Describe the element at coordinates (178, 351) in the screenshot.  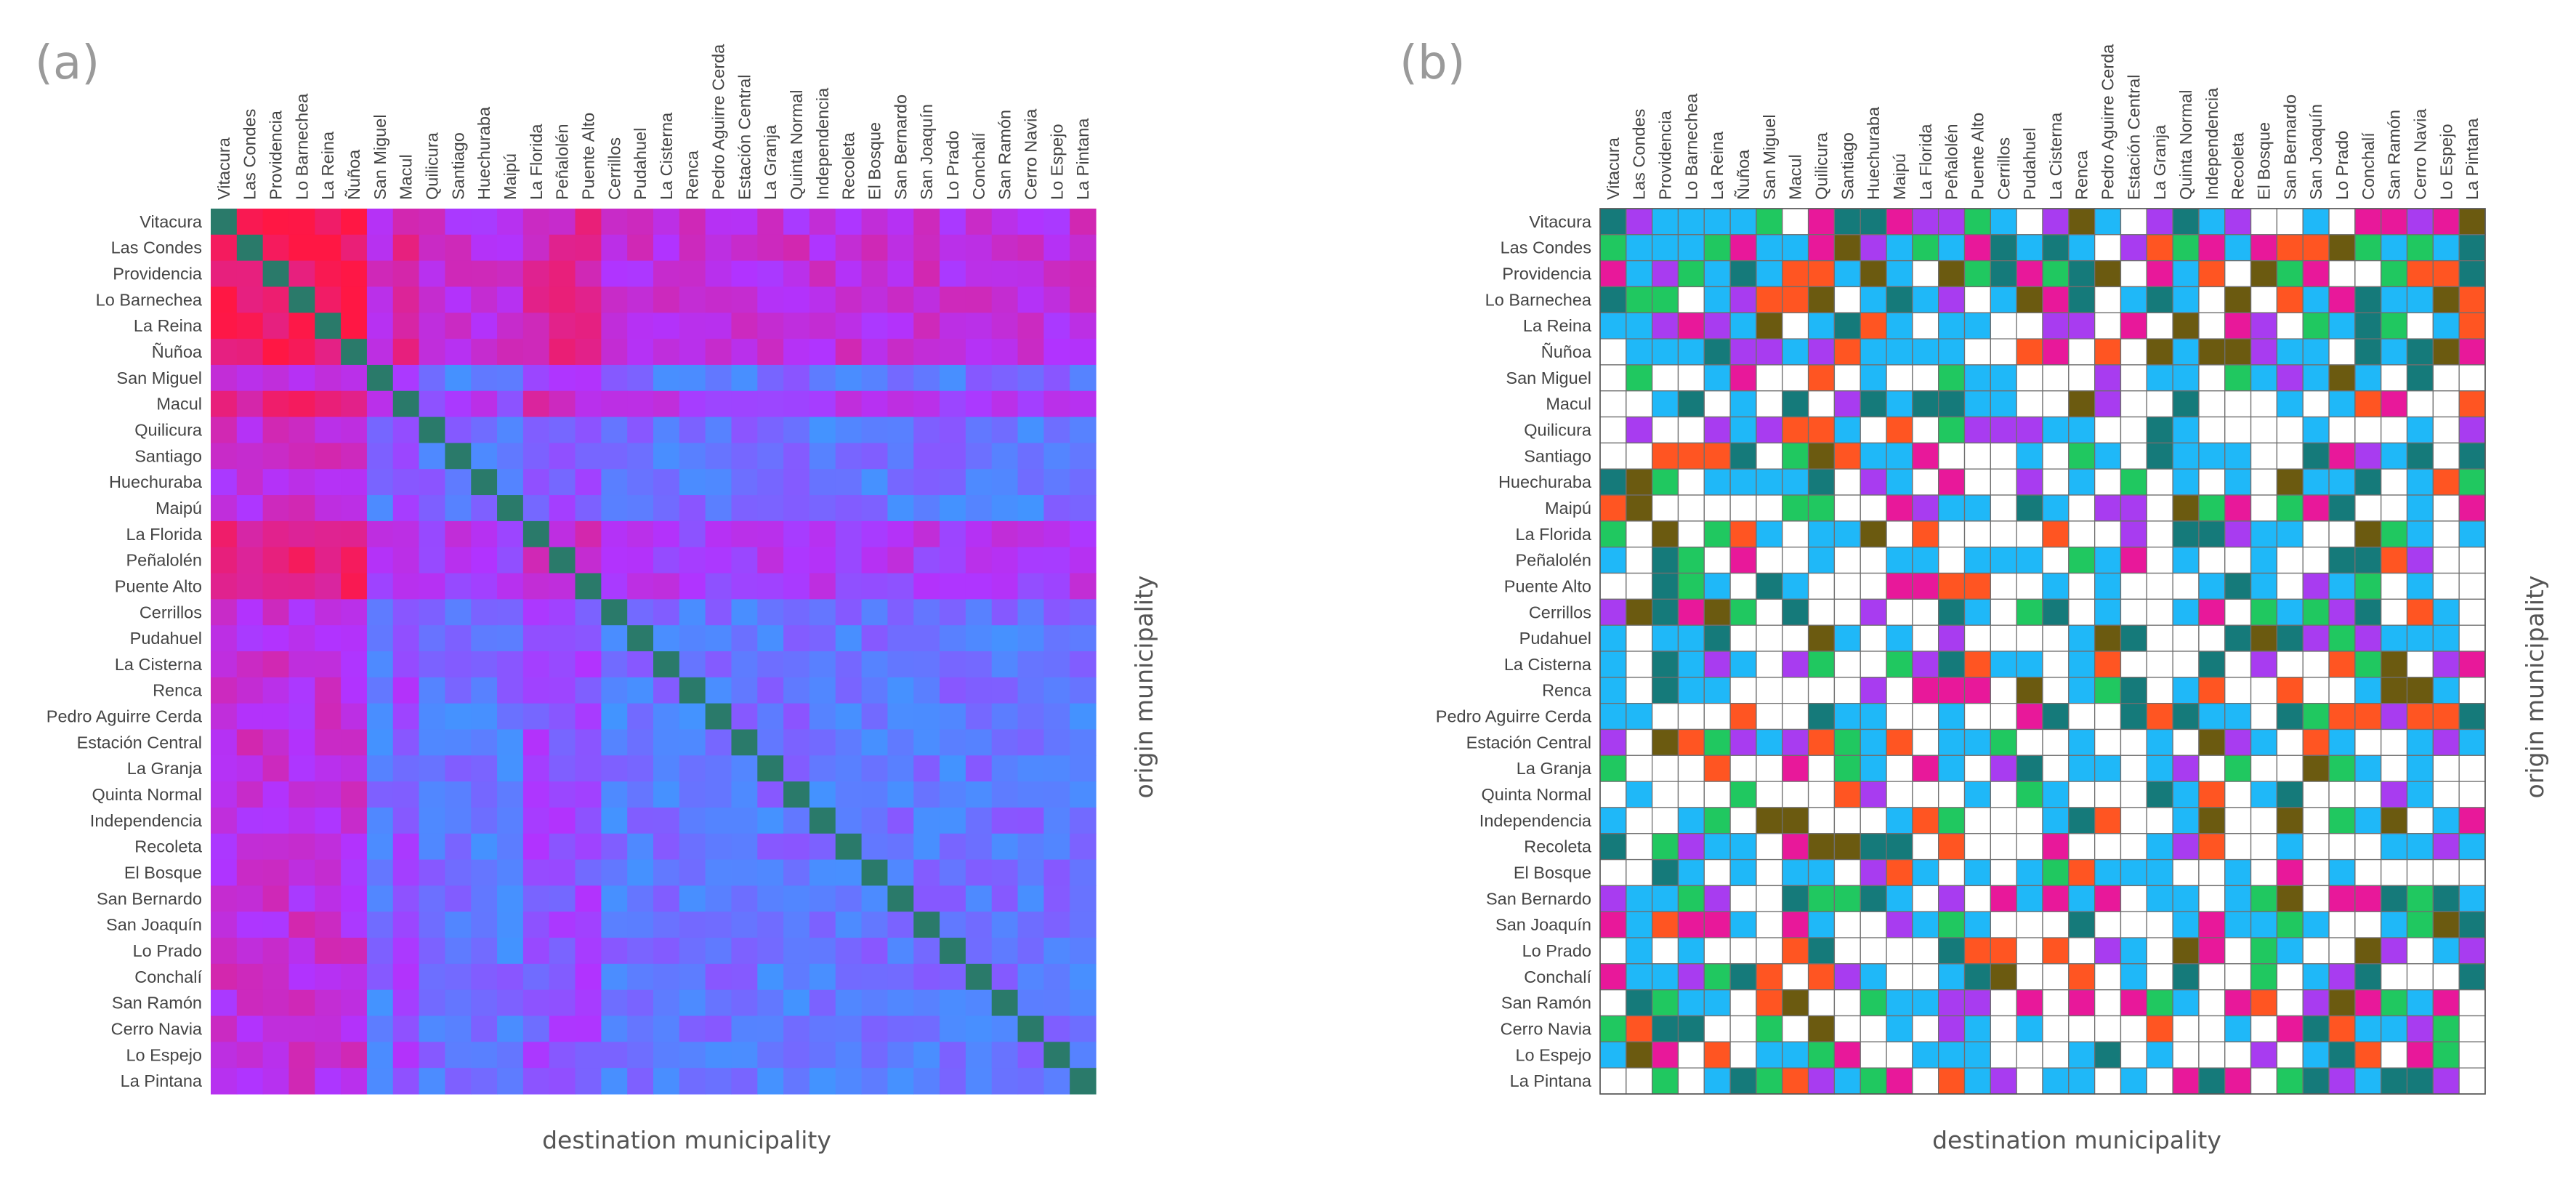
I see `y-tick-label: Ñuñoa` at that location.